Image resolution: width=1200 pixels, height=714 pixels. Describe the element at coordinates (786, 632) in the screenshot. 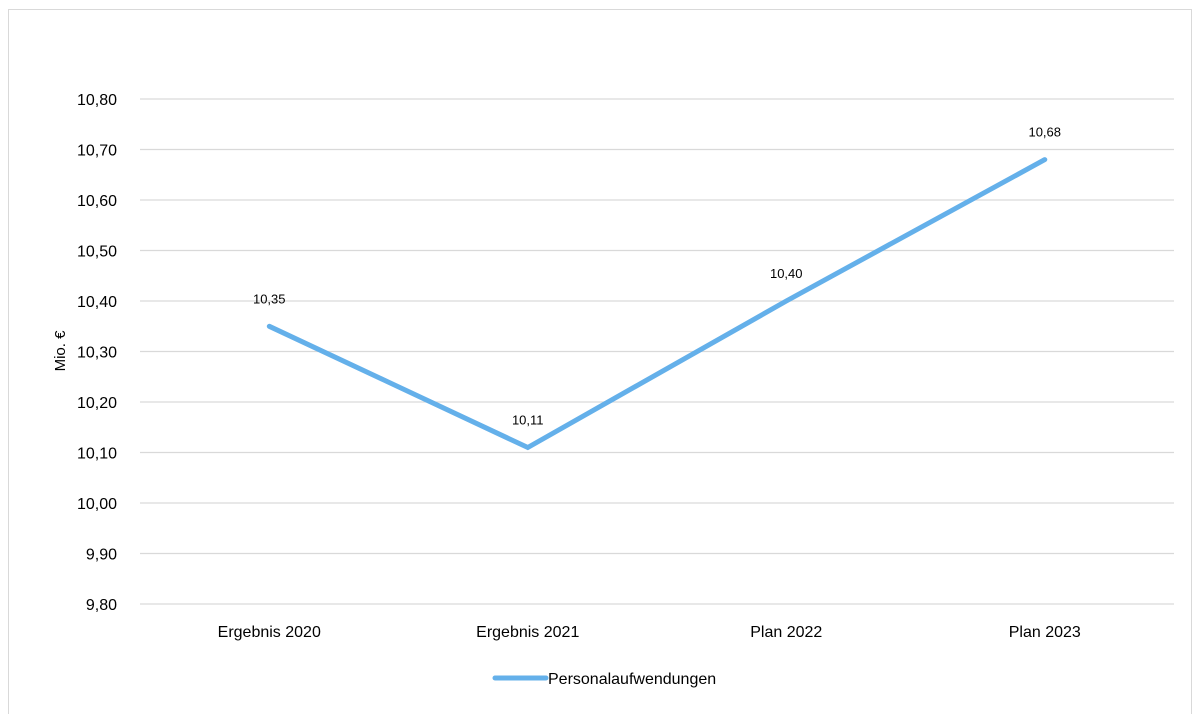

I see `x-tick-label: Plan 2022` at that location.